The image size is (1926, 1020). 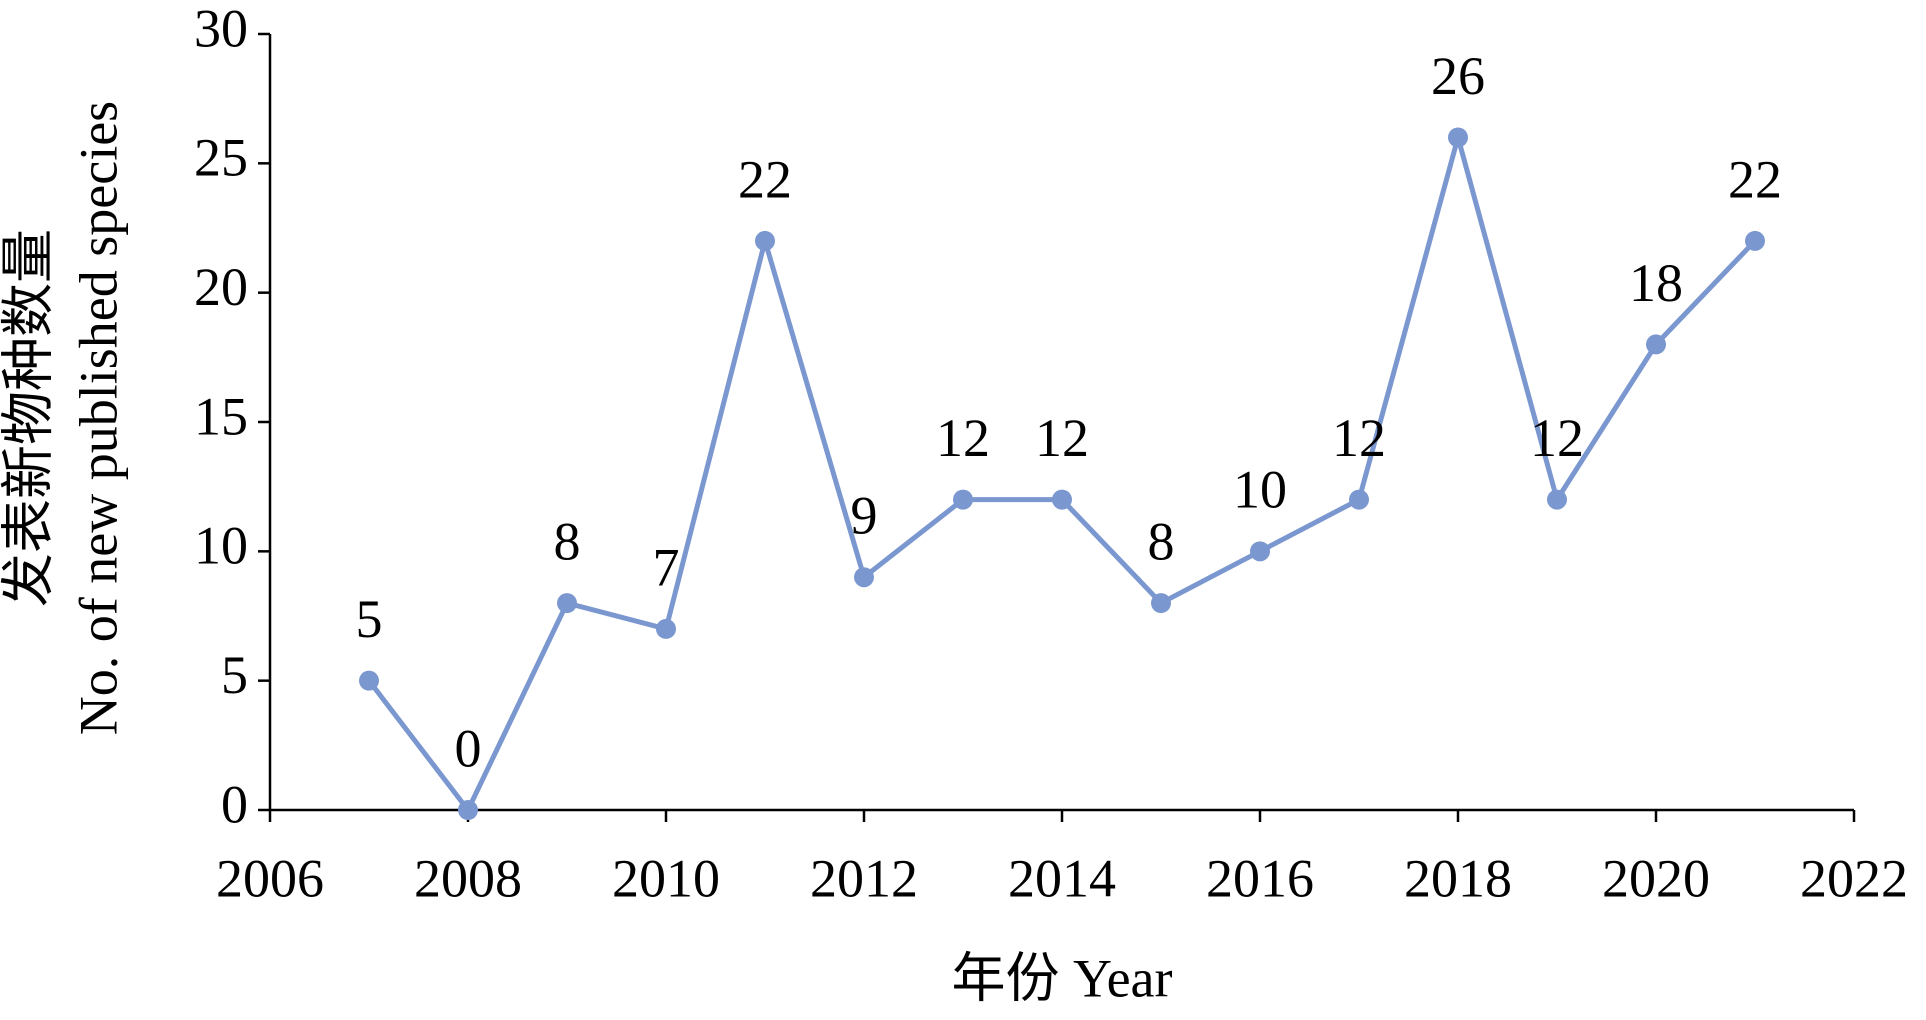 What do you see at coordinates (29, 418) in the screenshot?
I see `y-axis-label: 发表新物种数量` at bounding box center [29, 418].